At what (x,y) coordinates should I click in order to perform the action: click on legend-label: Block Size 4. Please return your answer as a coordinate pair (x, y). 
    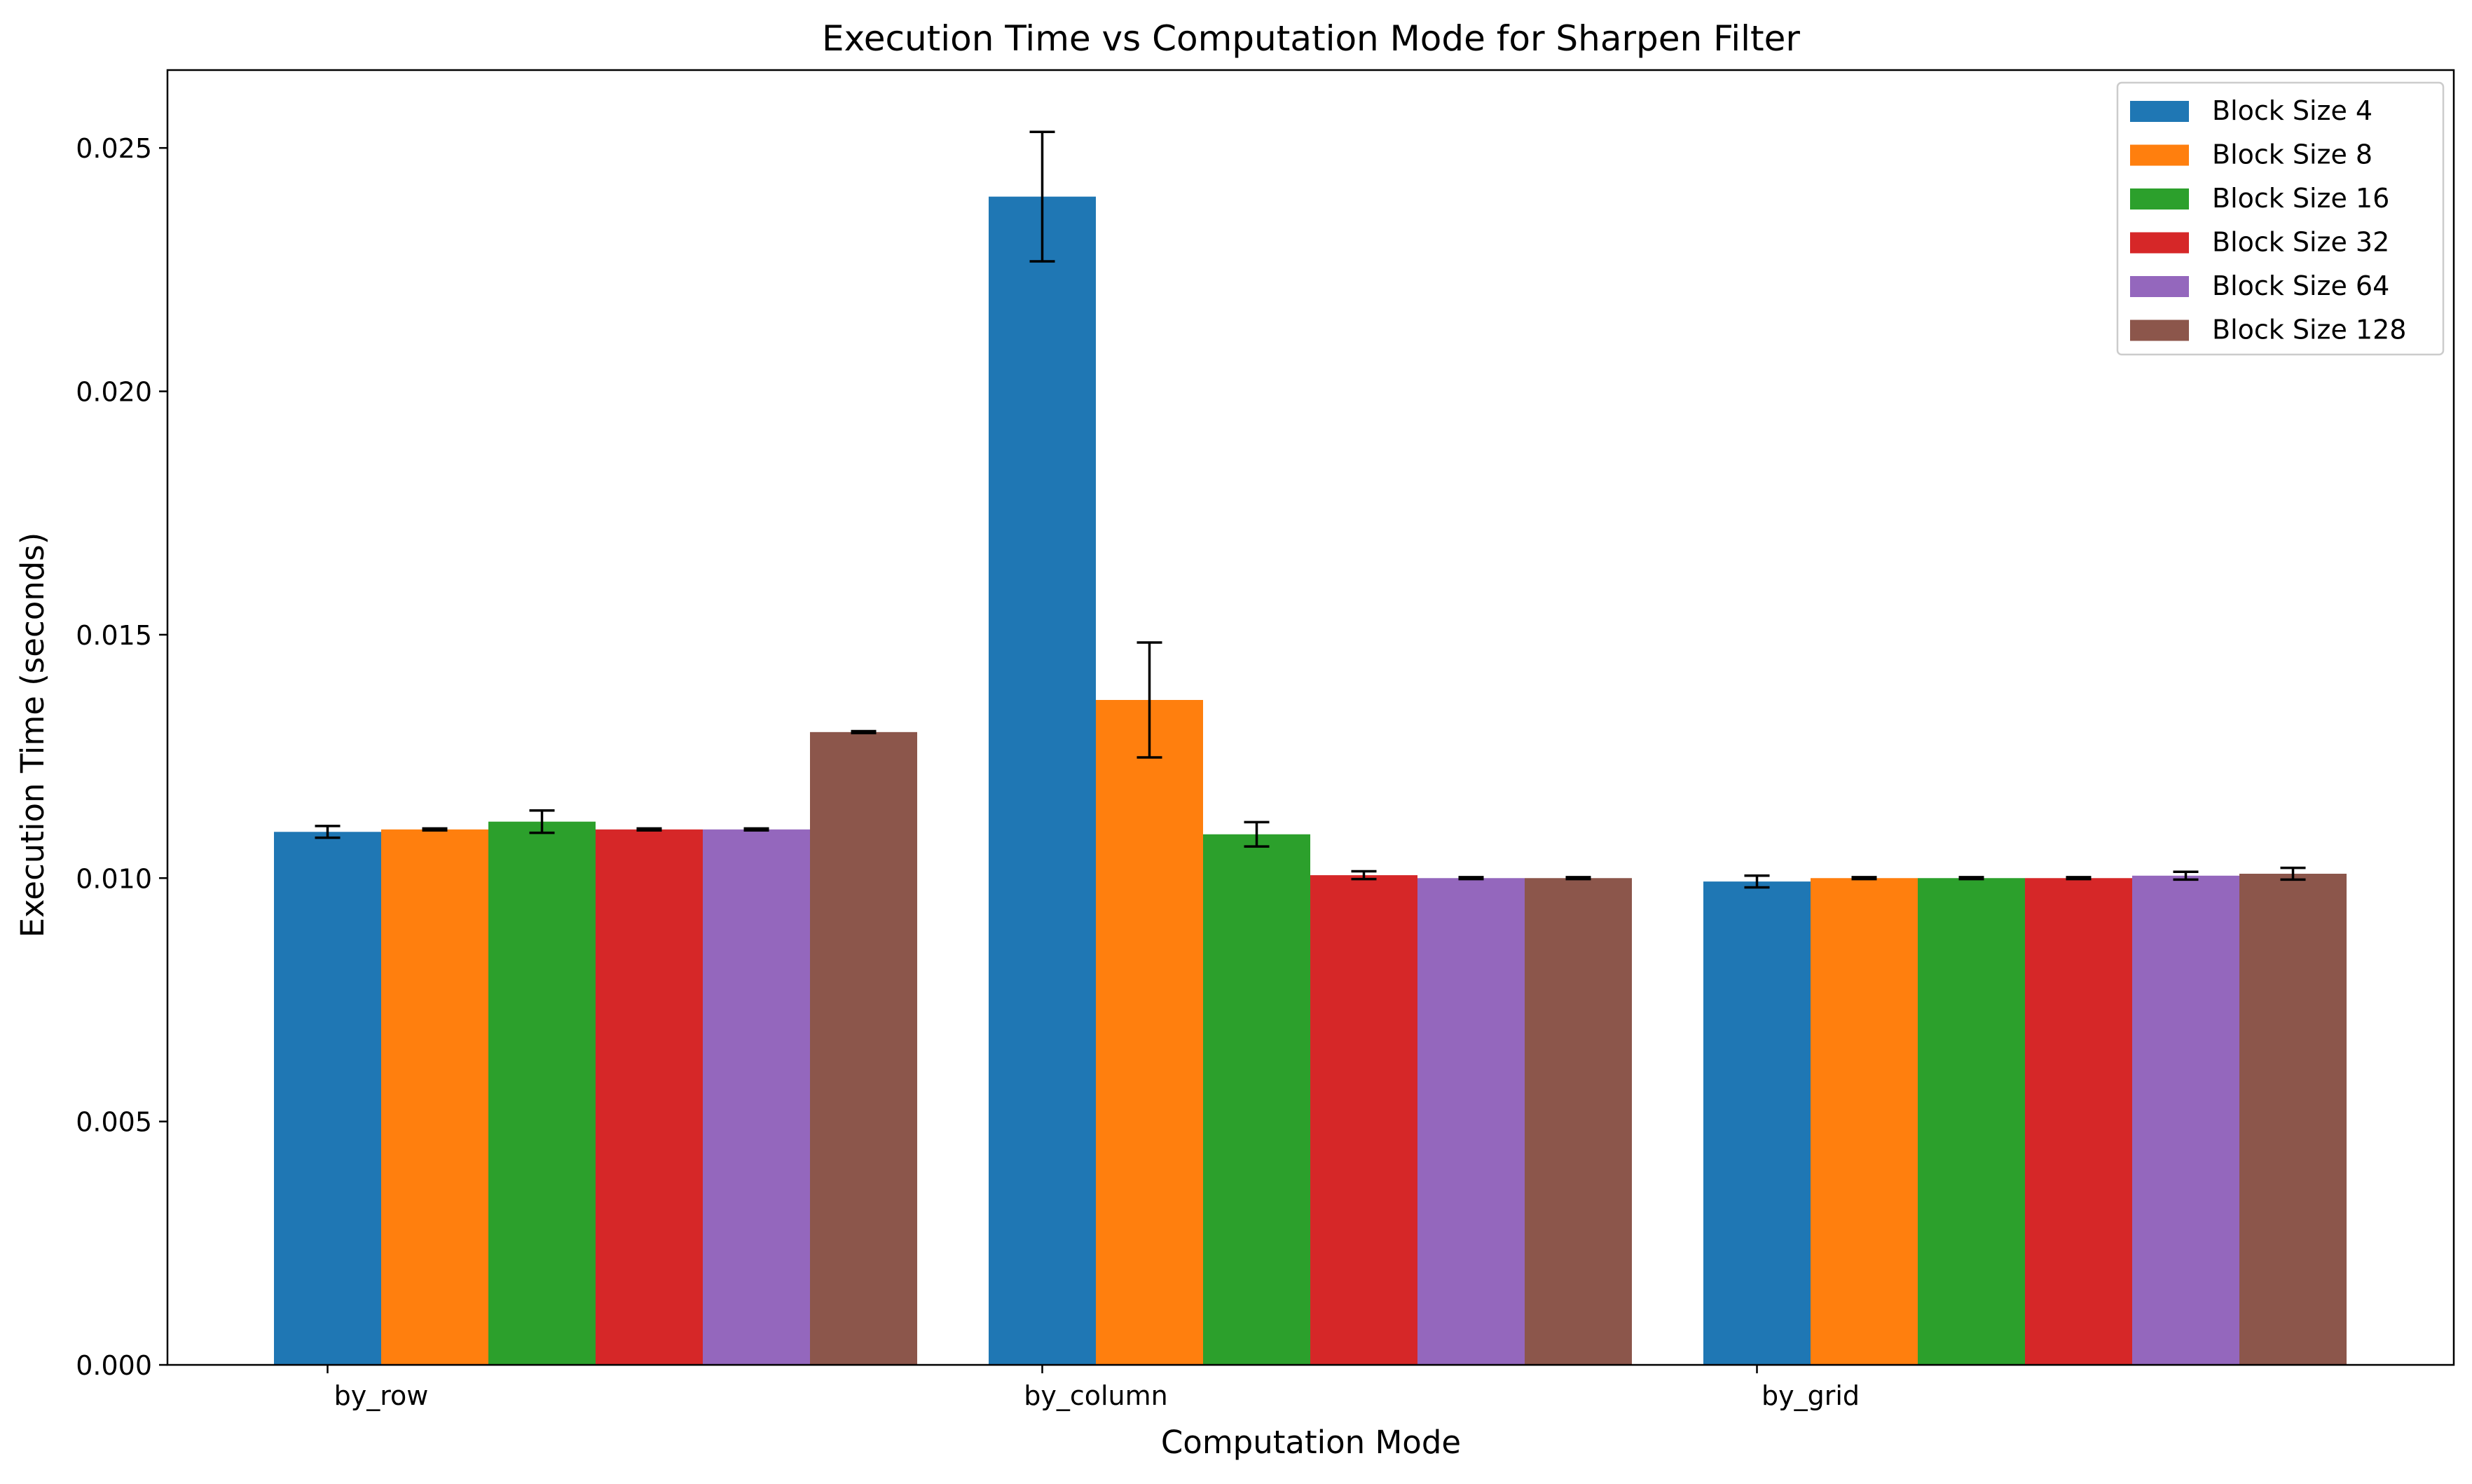
    Looking at the image, I should click on (2292, 110).